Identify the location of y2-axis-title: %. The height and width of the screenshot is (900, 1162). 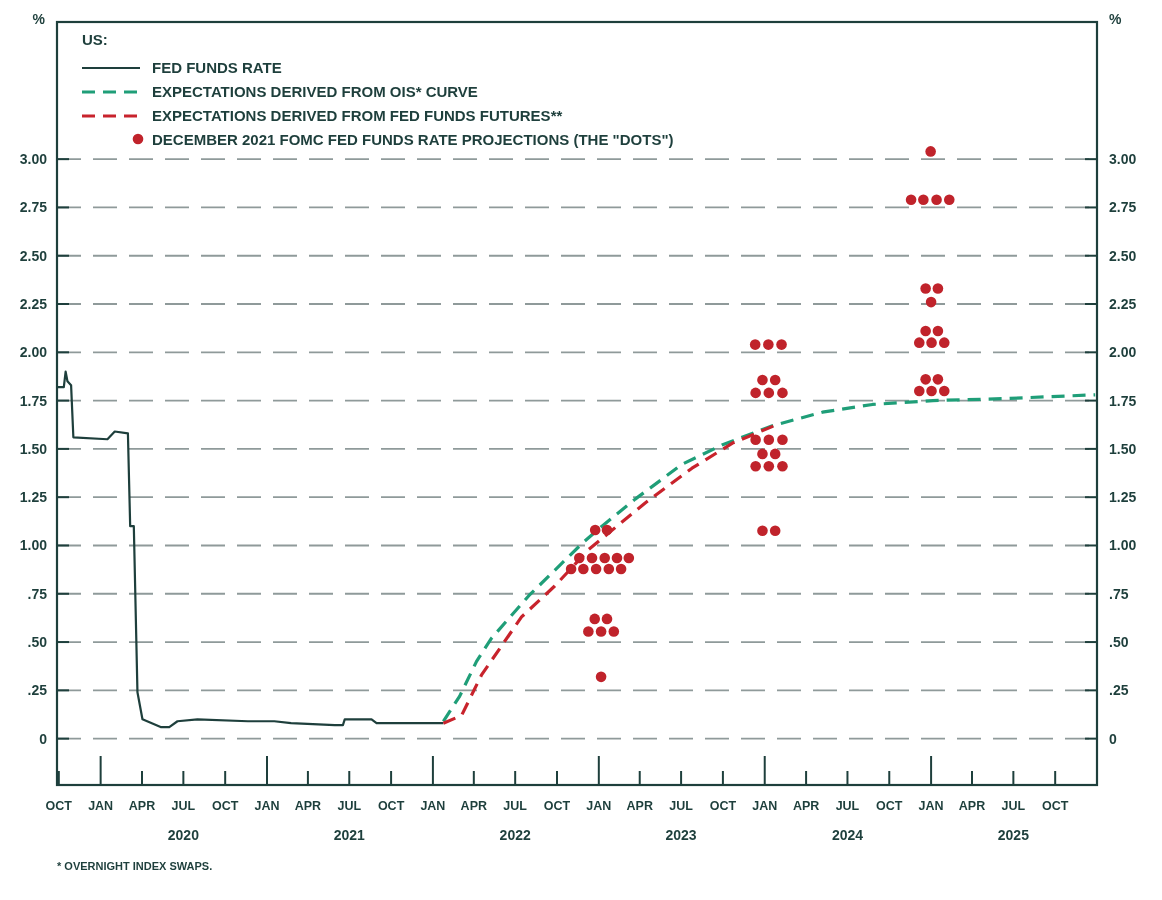
(1115, 19).